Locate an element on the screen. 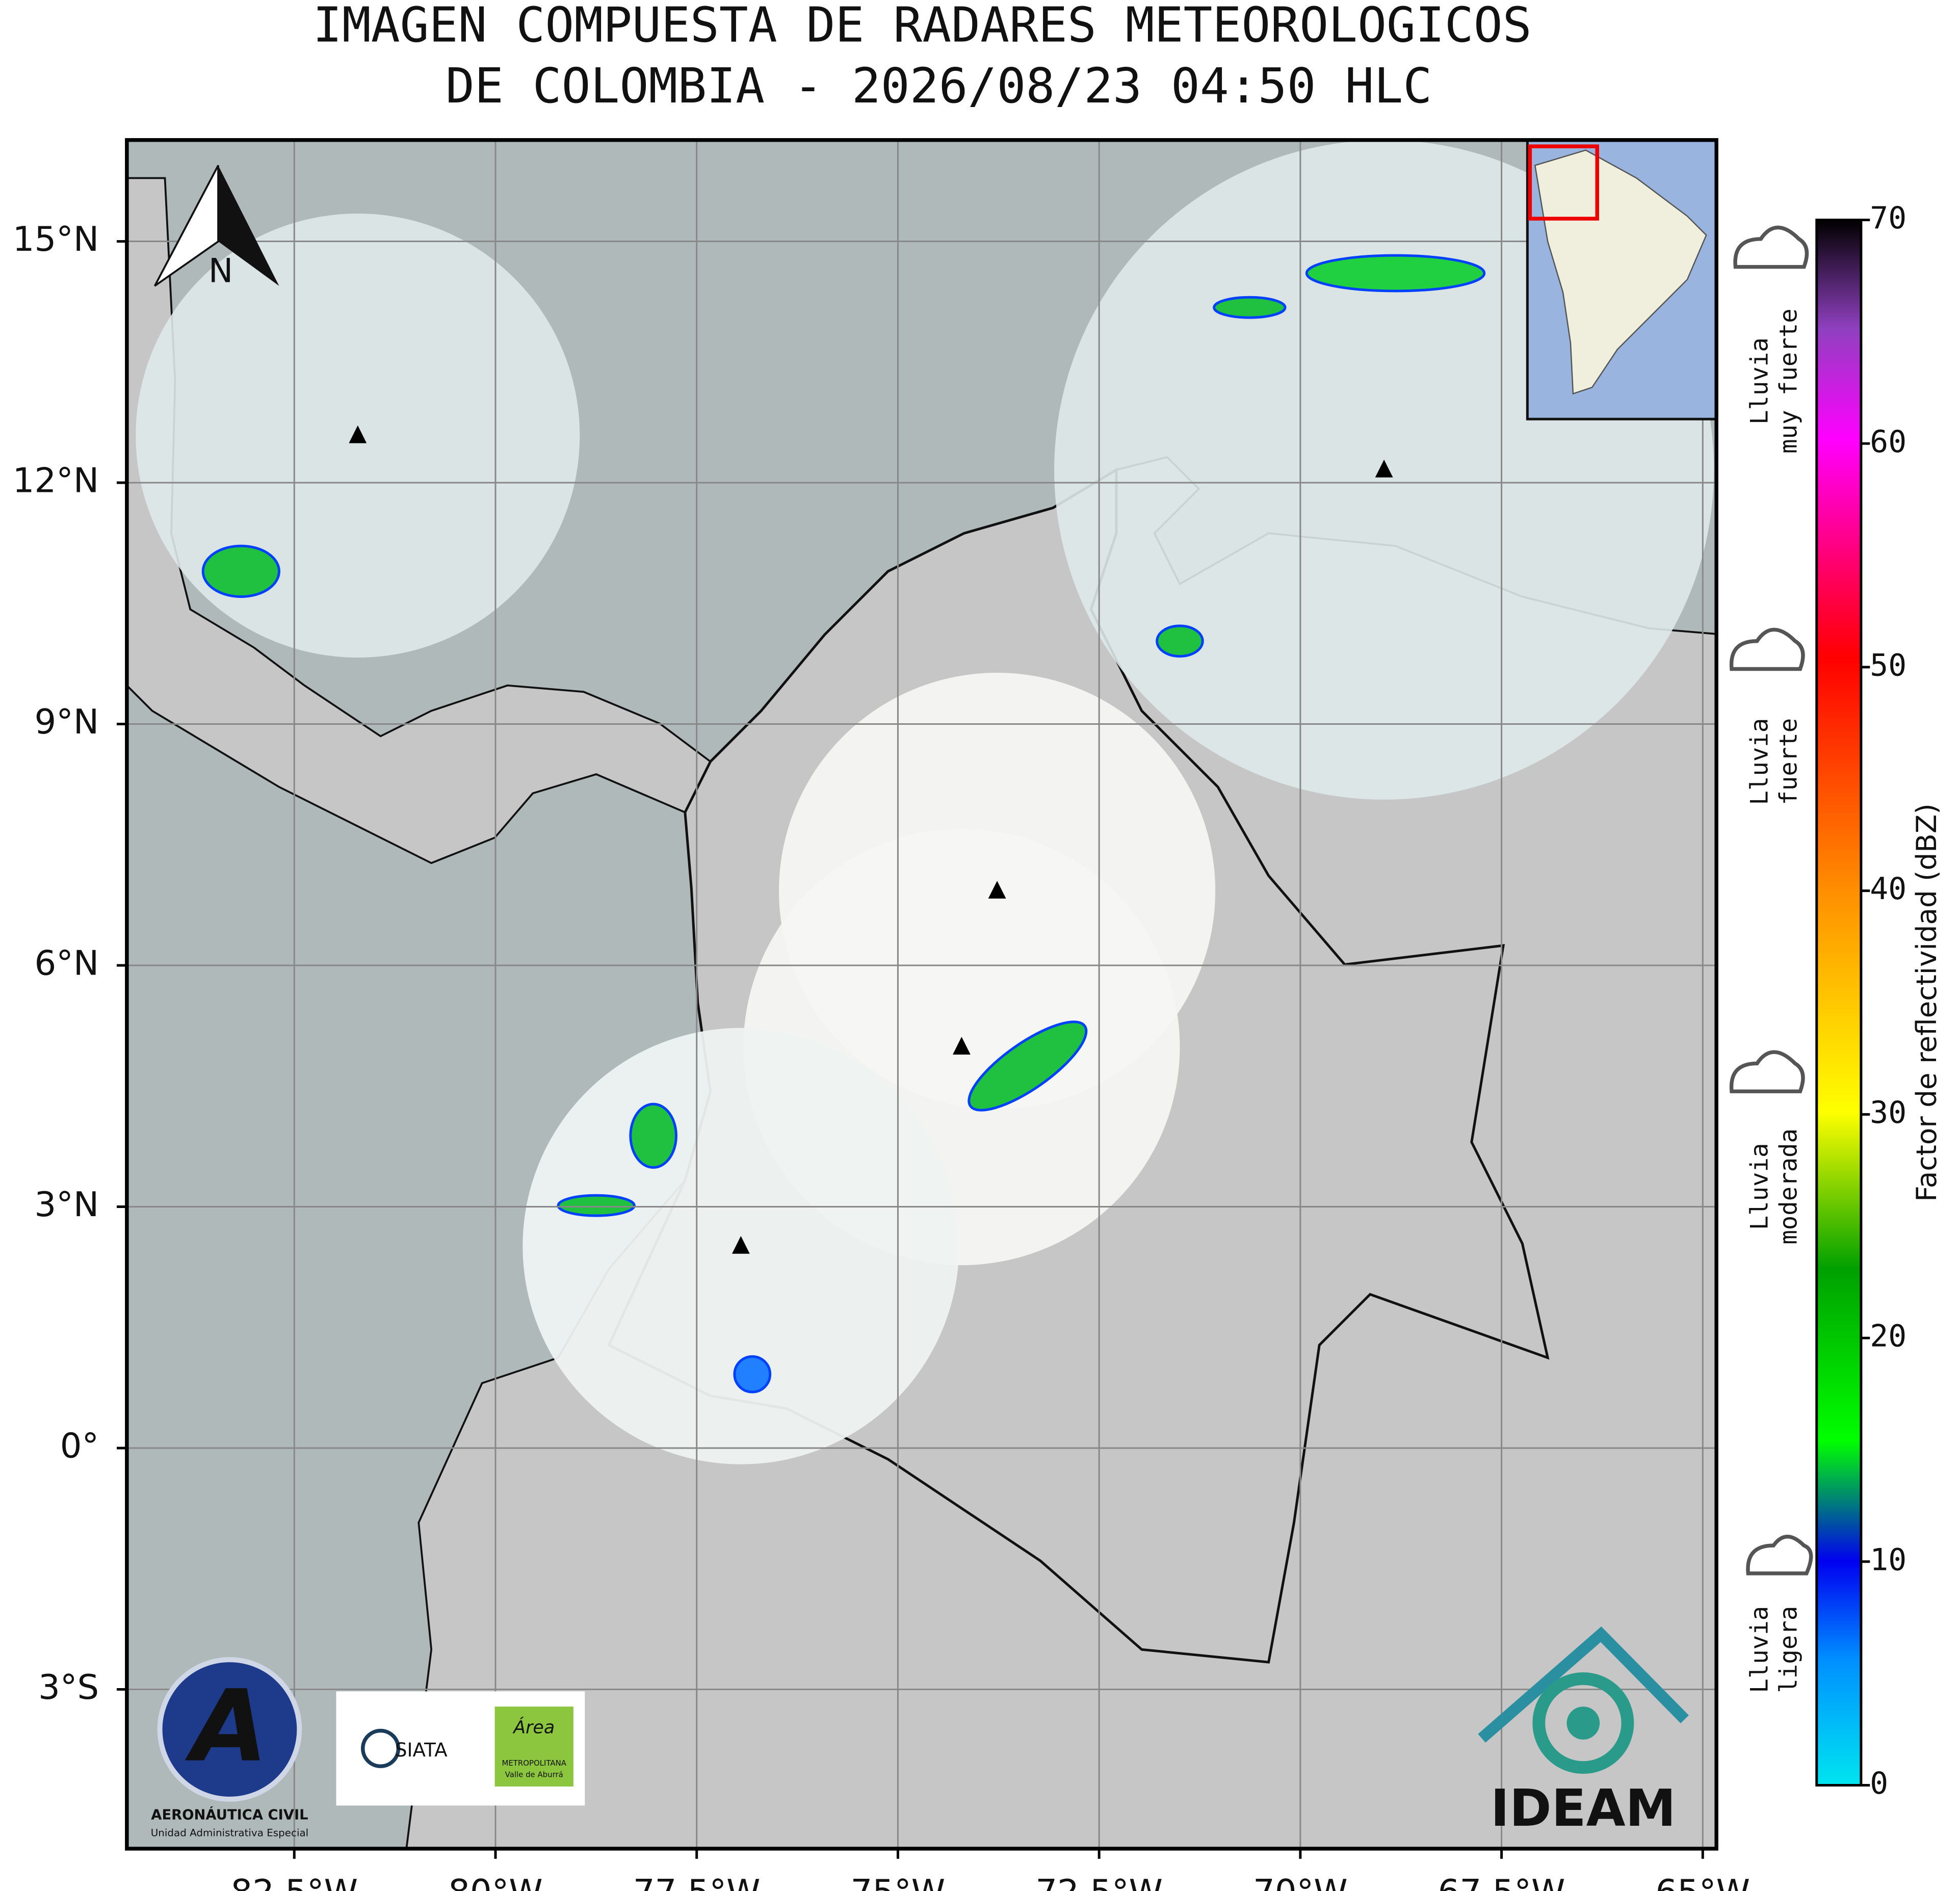 The height and width of the screenshot is (1891, 1960). y-tick-label: 6°N is located at coordinates (67, 963).